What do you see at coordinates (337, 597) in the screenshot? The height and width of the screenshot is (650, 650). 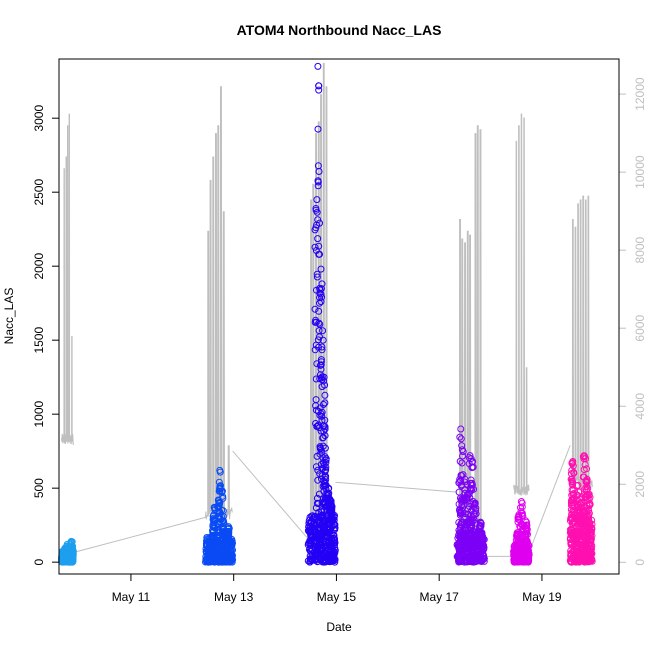 I see `x-tick-label: May 15` at bounding box center [337, 597].